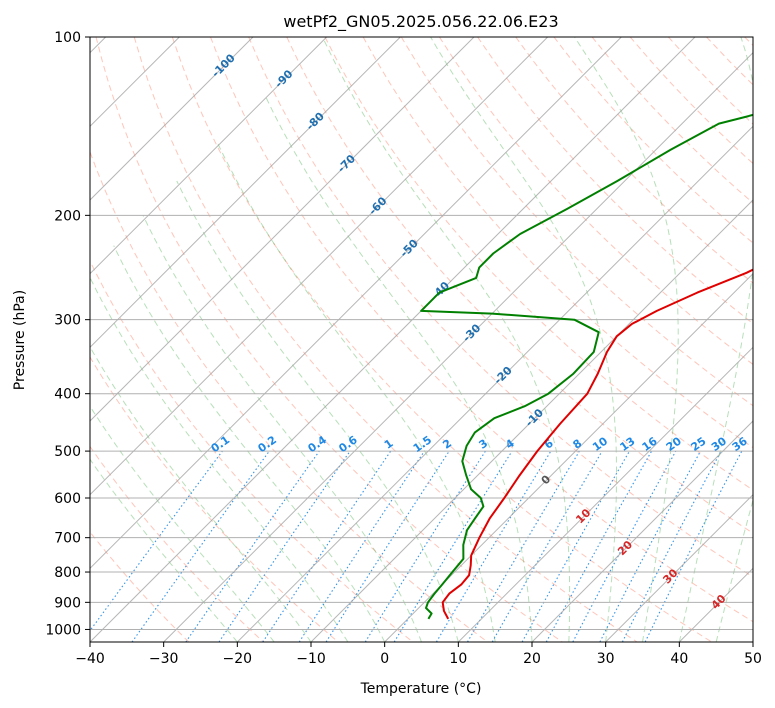  I want to click on isotherm-label: 10, so click(583, 516).